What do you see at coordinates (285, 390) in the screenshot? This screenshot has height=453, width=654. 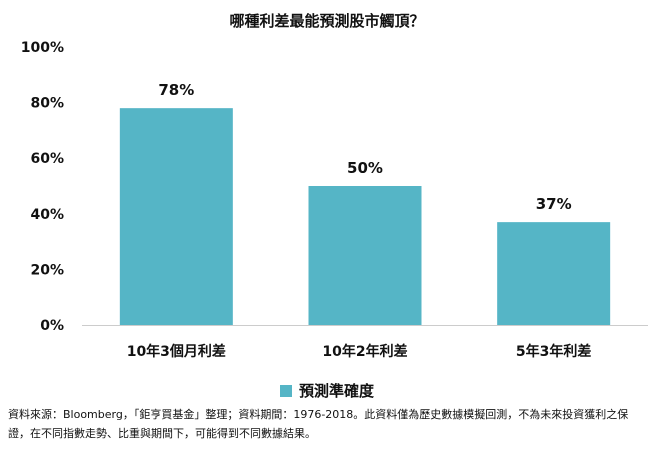 I see `legend-swatch` at bounding box center [285, 390].